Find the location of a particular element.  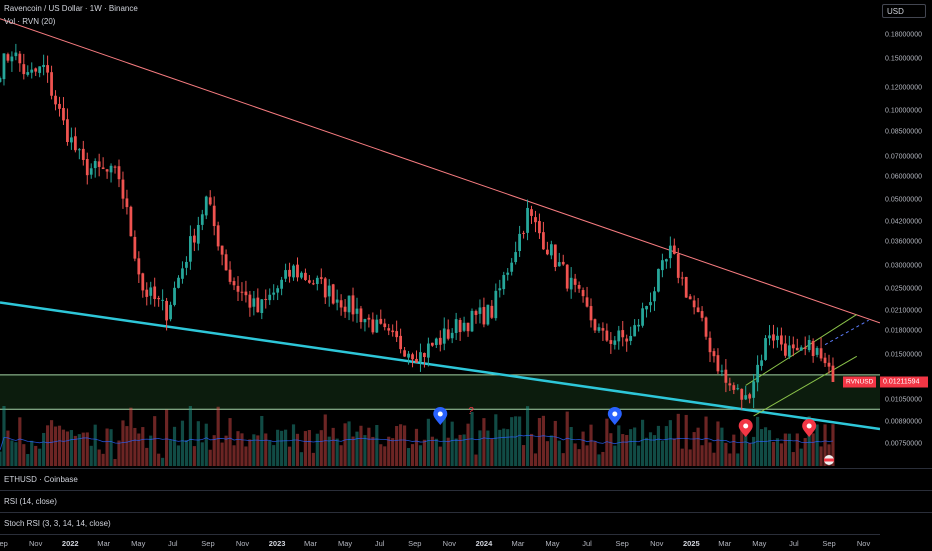

ethusd-pane: ETHUSD · Coinbase is located at coordinates (466, 479).